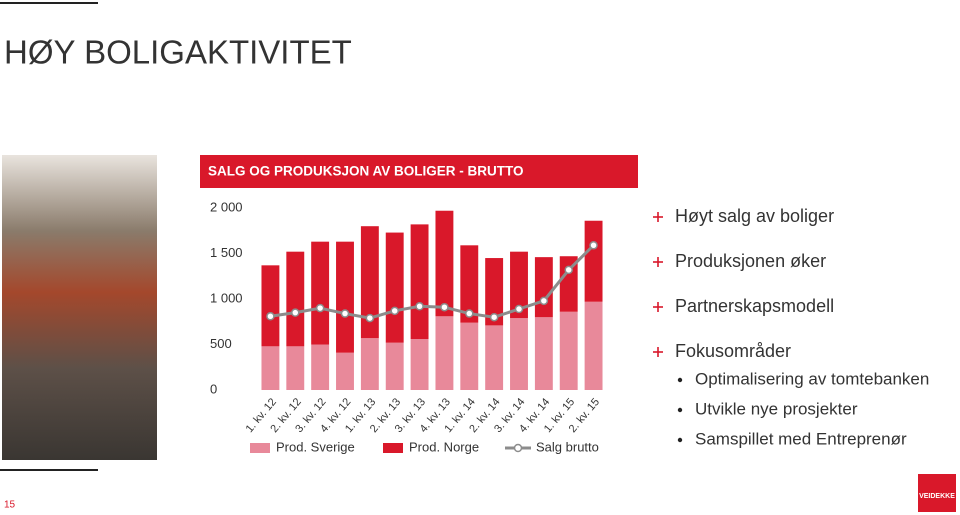 This screenshot has width=960, height=515. Describe the element at coordinates (733, 351) in the screenshot. I see `bullet-text: Fokusområder` at that location.